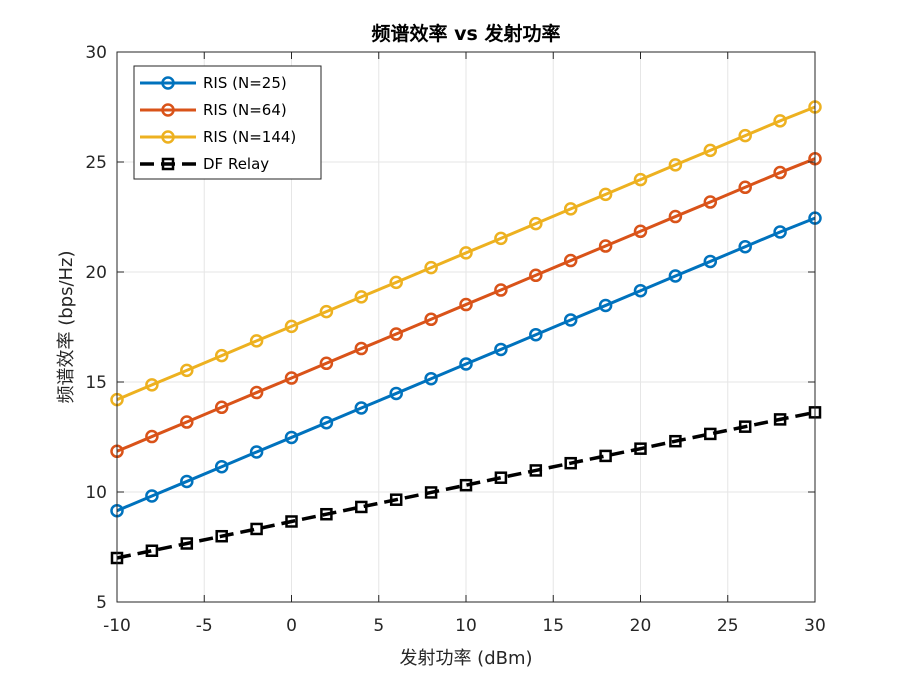 Image resolution: width=900 pixels, height=675 pixels. I want to click on y-tick-label: 10, so click(96, 493).